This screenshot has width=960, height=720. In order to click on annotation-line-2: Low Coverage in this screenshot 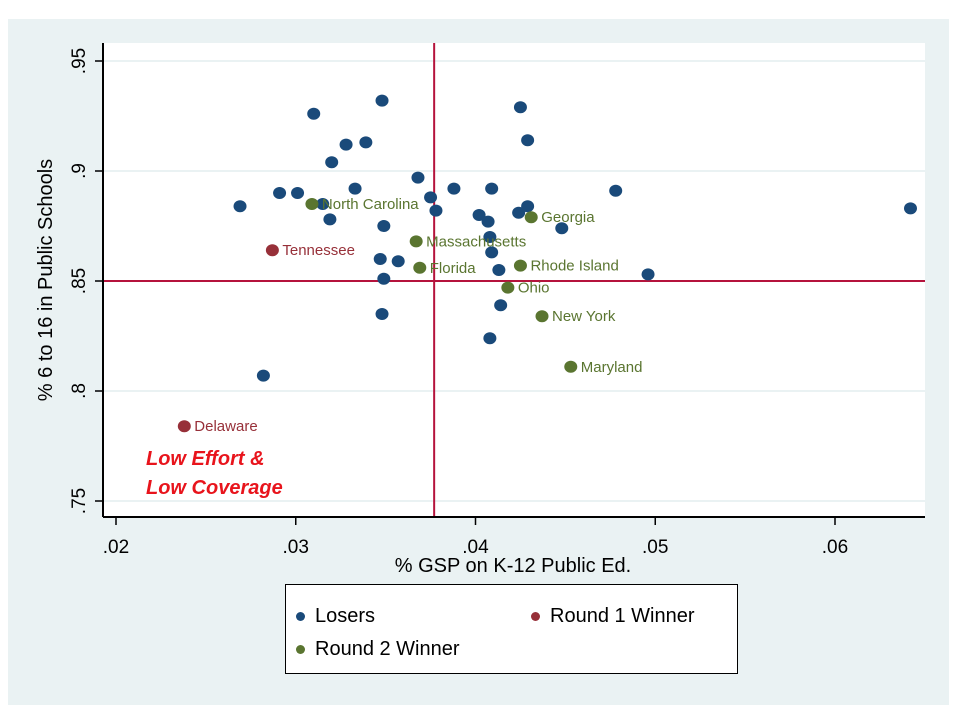, I will do `click(214, 488)`.